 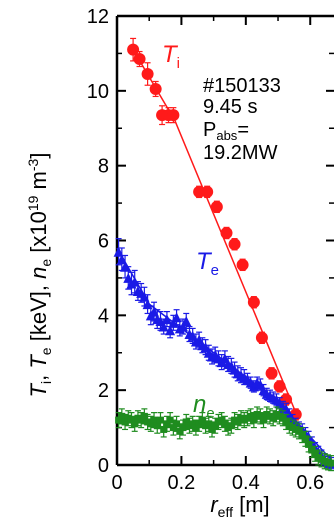 What do you see at coordinates (98, 92) in the screenshot?
I see `y-tick-label: 10` at bounding box center [98, 92].